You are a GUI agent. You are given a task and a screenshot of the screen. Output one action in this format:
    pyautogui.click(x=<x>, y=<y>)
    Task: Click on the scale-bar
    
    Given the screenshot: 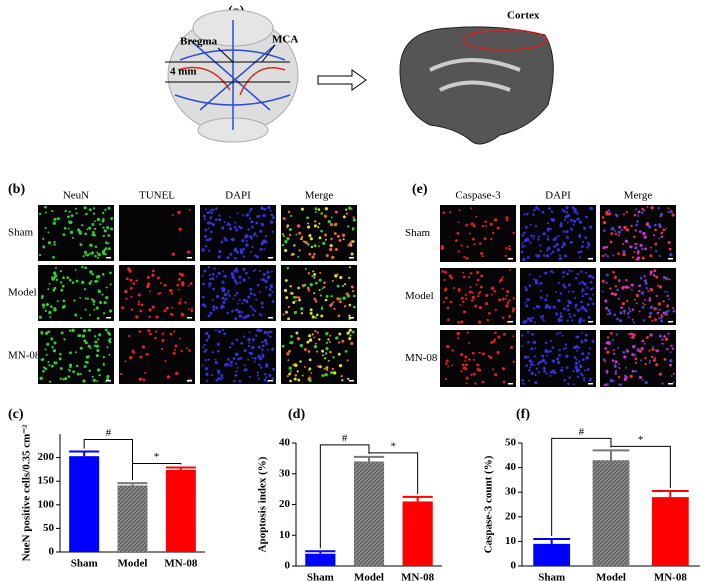 What is the action you would take?
    pyautogui.click(x=270, y=258)
    